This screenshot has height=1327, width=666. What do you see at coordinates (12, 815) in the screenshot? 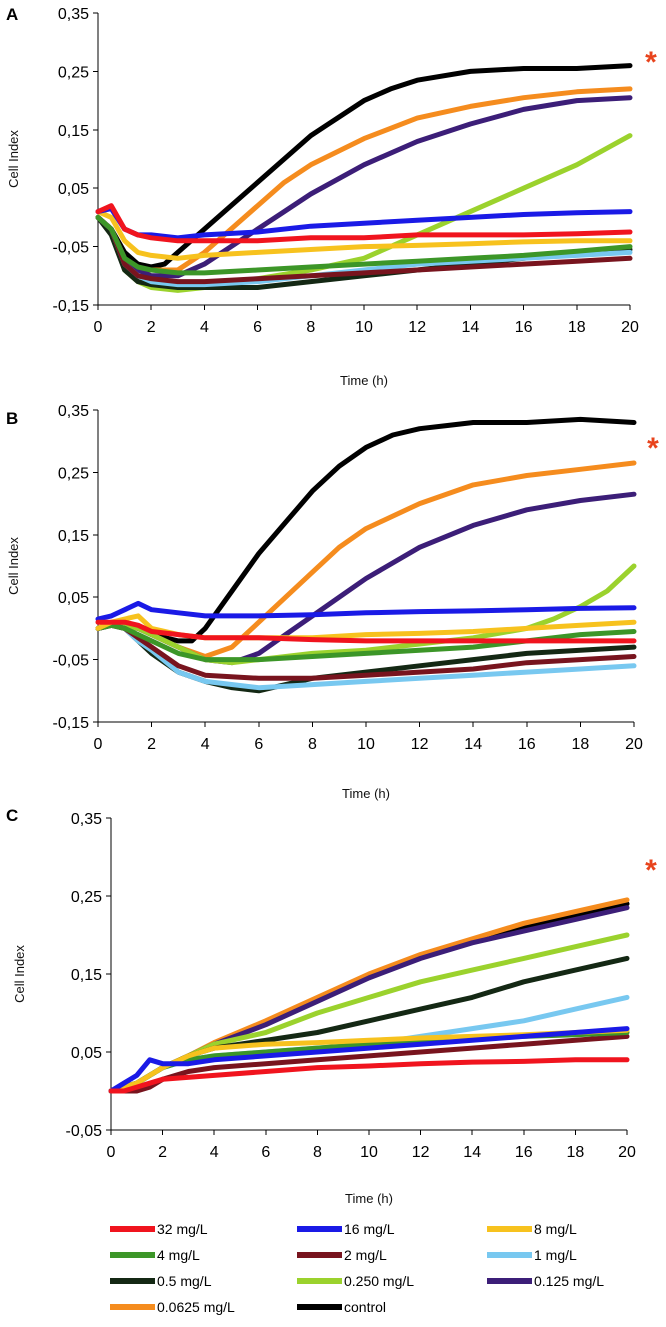
I see `panel-letter: C` at bounding box center [12, 815].